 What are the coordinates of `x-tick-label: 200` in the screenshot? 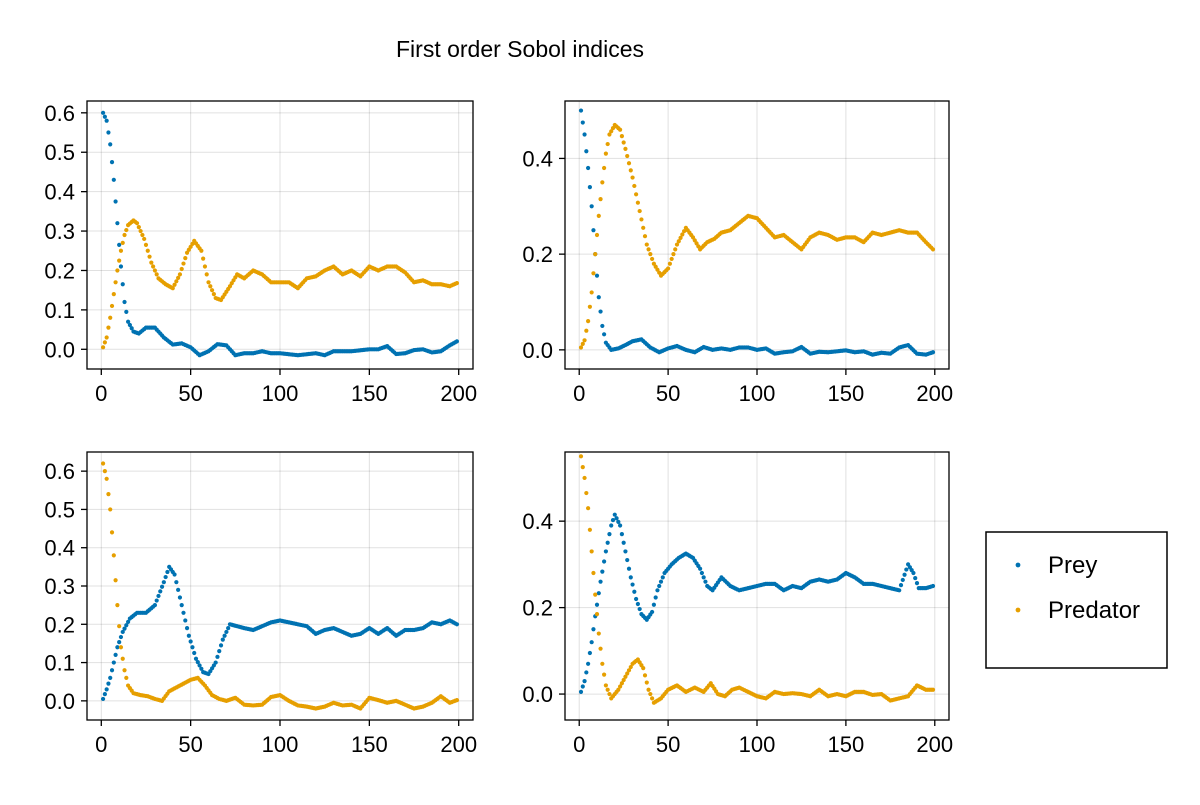 It's located at (458, 744).